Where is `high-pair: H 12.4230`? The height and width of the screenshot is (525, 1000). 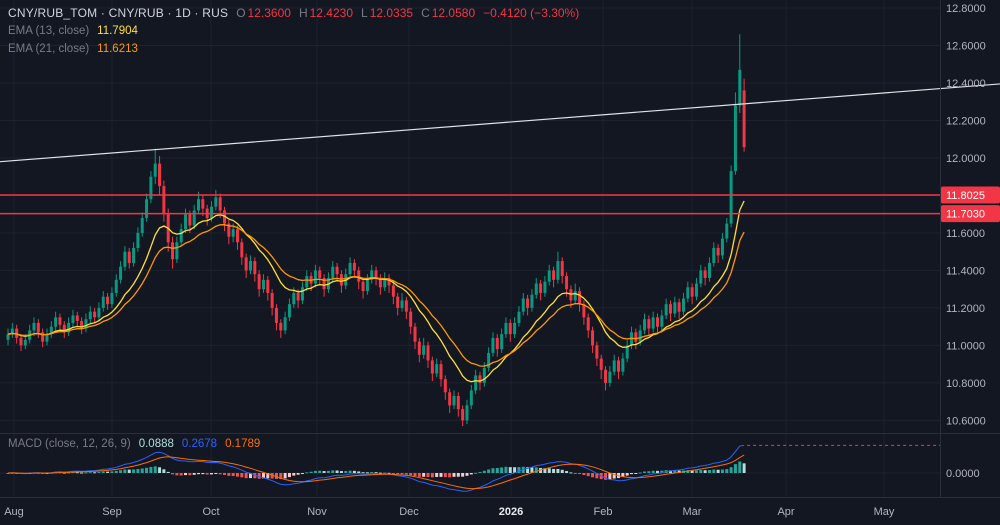 high-pair: H 12.4230 is located at coordinates (326, 13).